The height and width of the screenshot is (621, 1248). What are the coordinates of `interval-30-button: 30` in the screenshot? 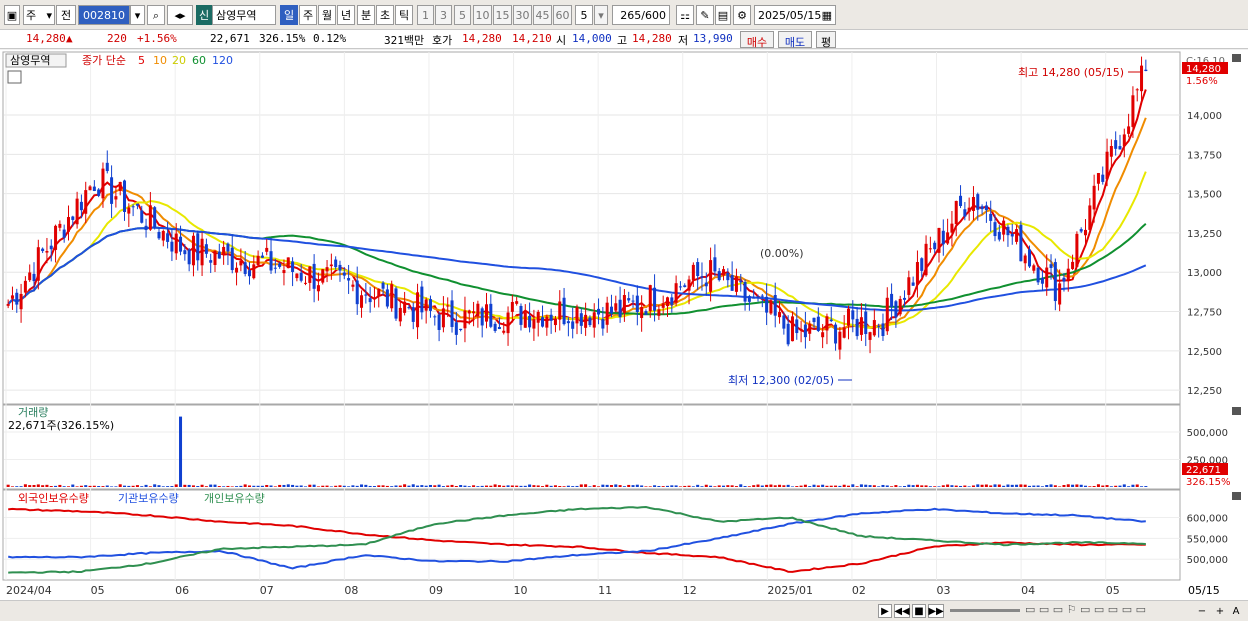 It's located at (522, 15).